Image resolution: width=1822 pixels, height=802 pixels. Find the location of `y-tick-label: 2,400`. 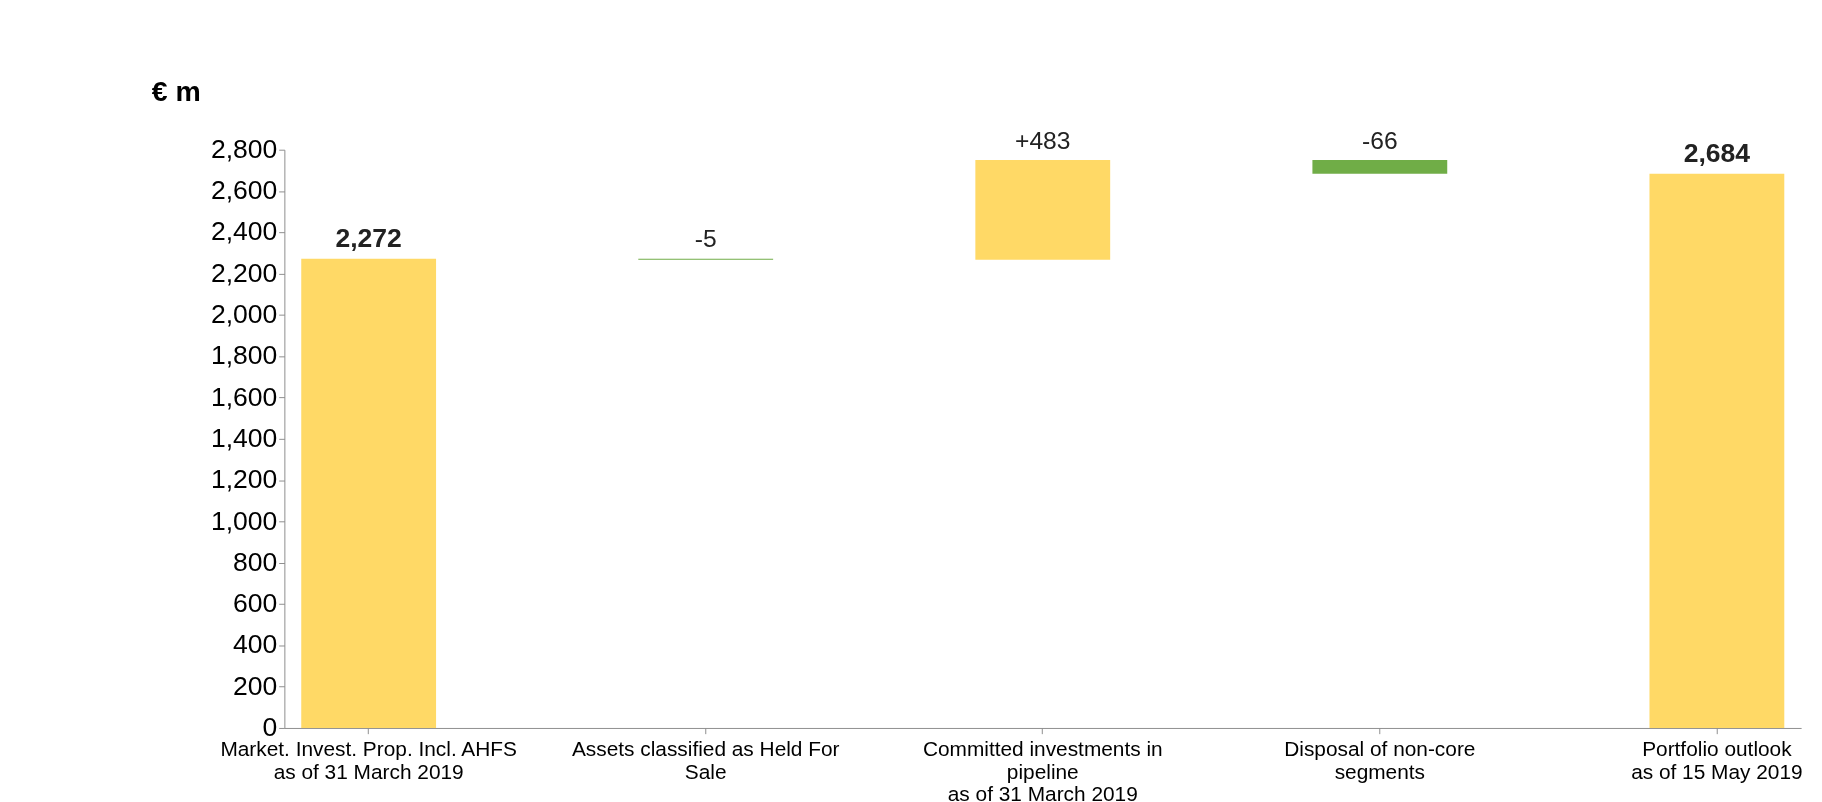

y-tick-label: 2,400 is located at coordinates (244, 231).